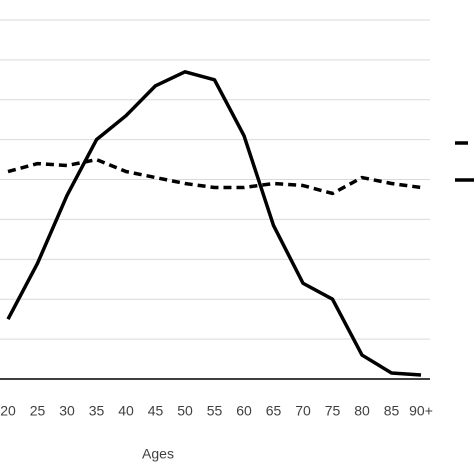 The width and height of the screenshot is (474, 474). What do you see at coordinates (333, 411) in the screenshot?
I see `x-tick-label: 75` at bounding box center [333, 411].